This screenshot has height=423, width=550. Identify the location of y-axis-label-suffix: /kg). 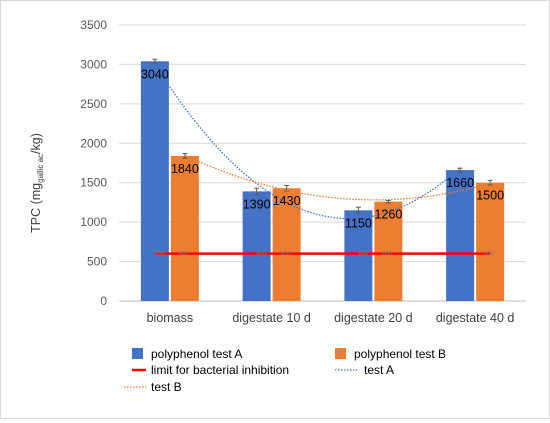
(36, 143).